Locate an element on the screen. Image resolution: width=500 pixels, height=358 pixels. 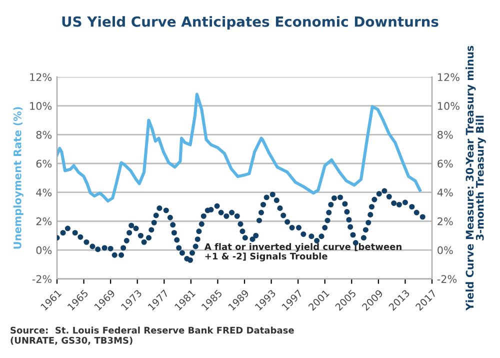
y-tick-label: 10% is located at coordinates (41, 106).